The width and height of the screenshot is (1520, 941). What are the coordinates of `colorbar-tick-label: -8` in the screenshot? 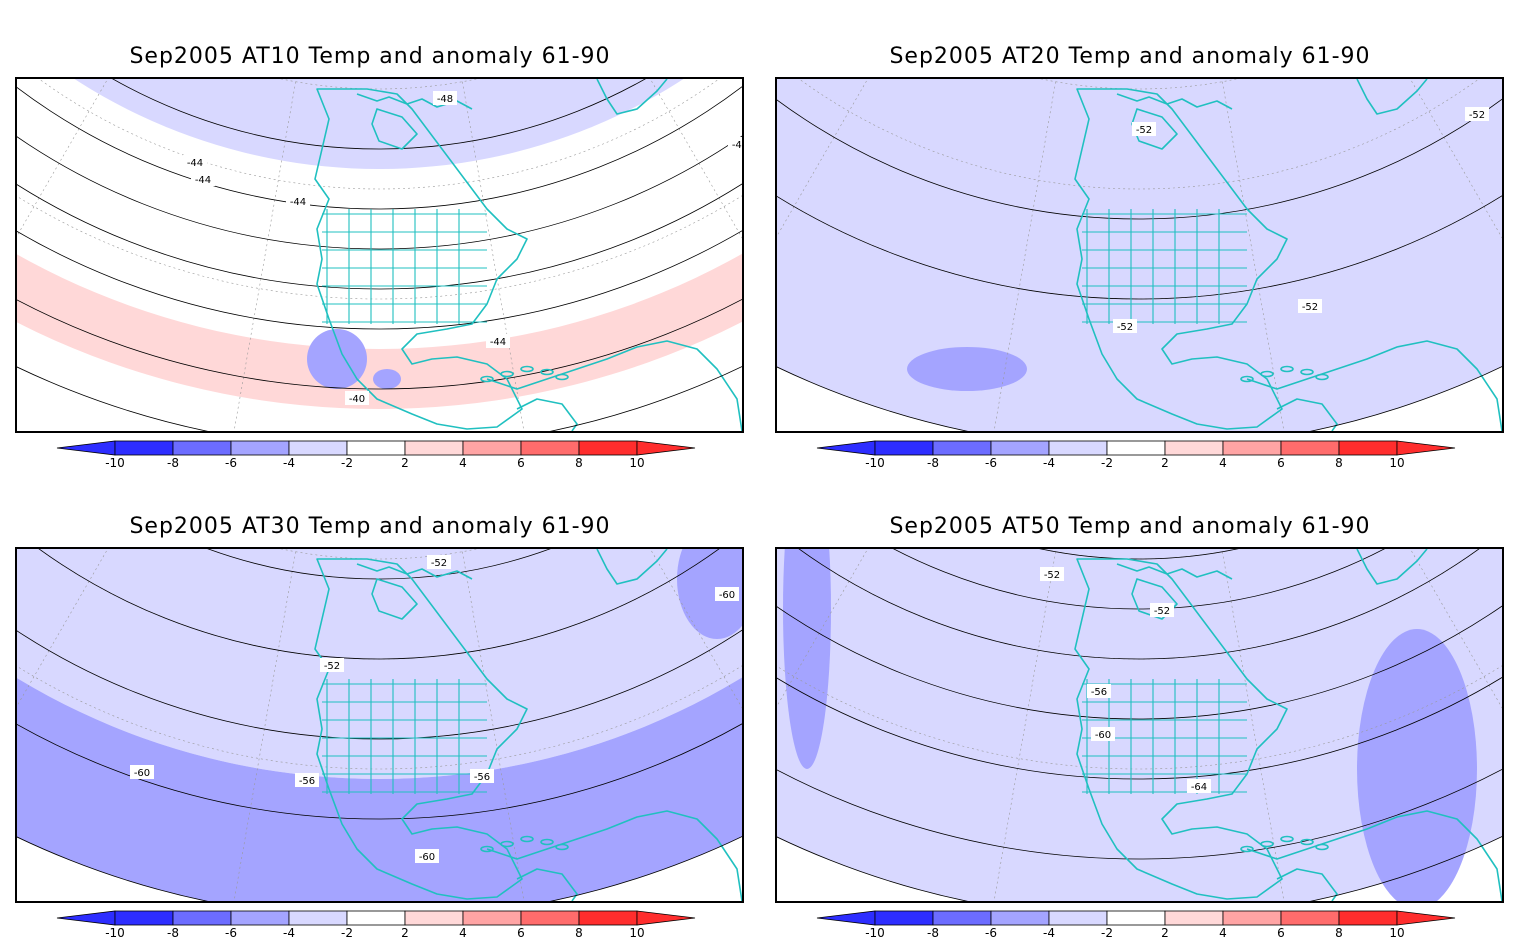 It's located at (933, 933).